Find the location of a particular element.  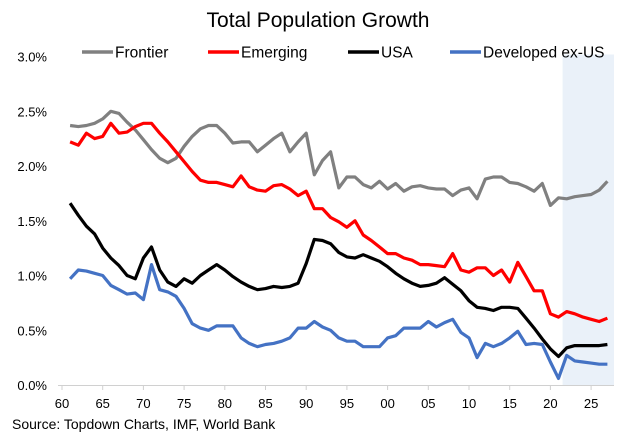

x-tick-label: 00 is located at coordinates (387, 403).